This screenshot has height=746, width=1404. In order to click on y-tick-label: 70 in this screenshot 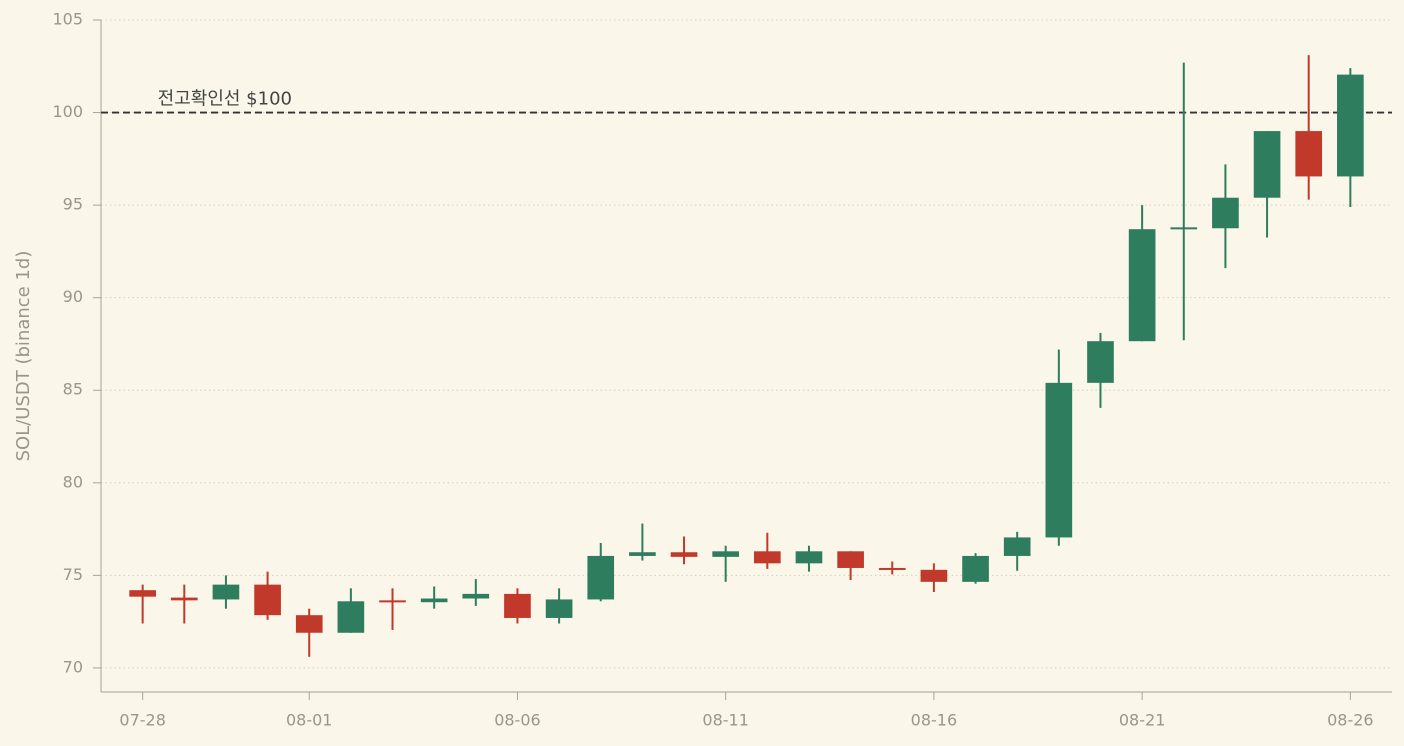, I will do `click(73, 666)`.